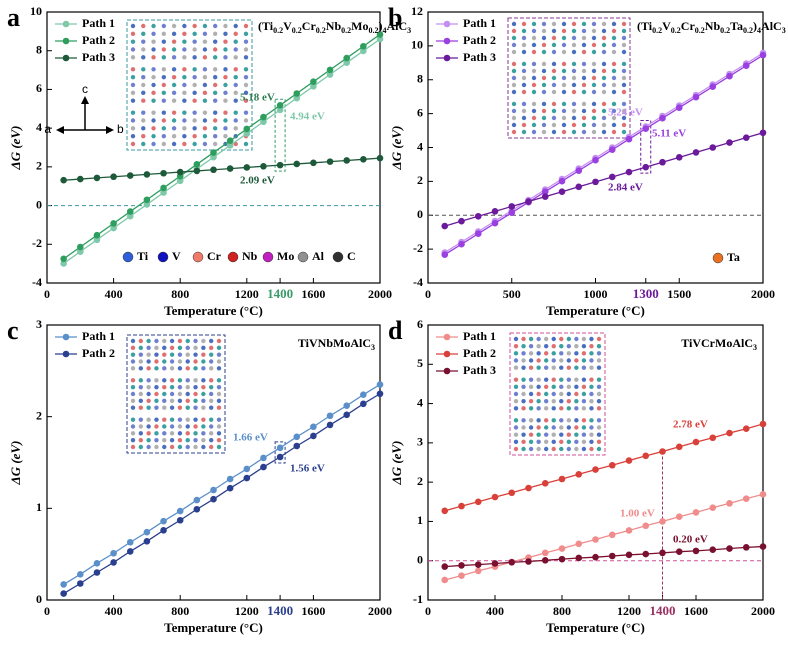 Image resolution: width=788 pixels, height=645 pixels. Describe the element at coordinates (625, 188) in the screenshot. I see `annotation: 2.84 eV` at that location.